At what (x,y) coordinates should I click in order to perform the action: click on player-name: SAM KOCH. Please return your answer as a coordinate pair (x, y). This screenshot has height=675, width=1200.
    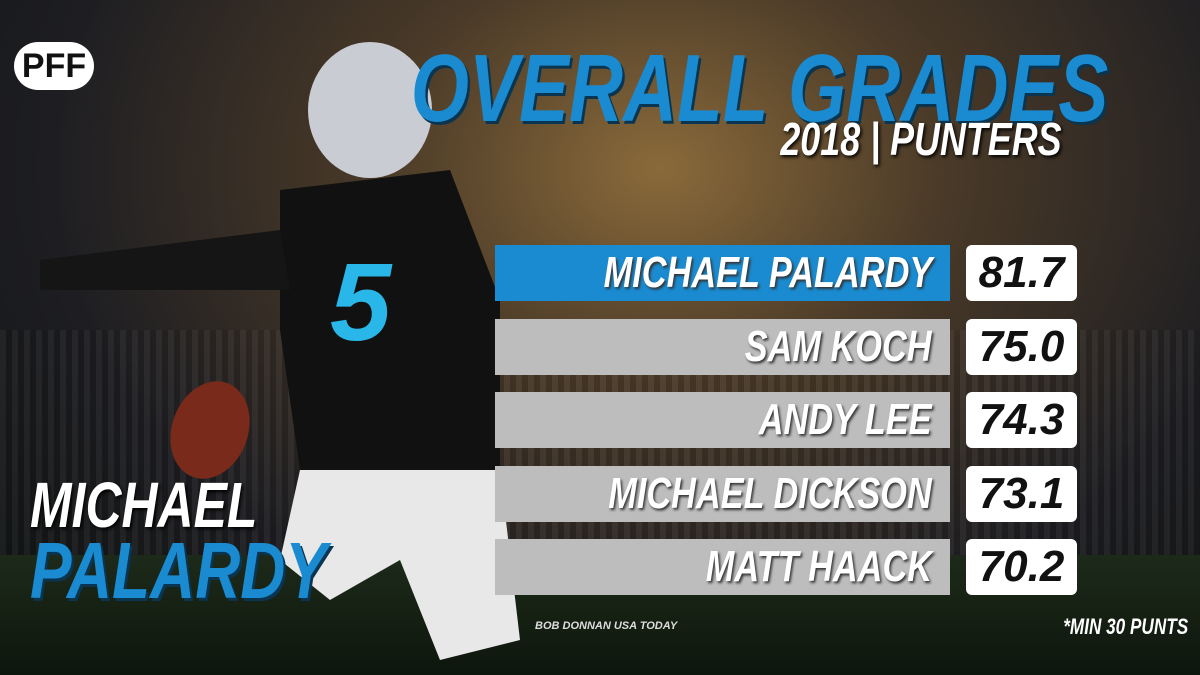
    Looking at the image, I should click on (838, 346).